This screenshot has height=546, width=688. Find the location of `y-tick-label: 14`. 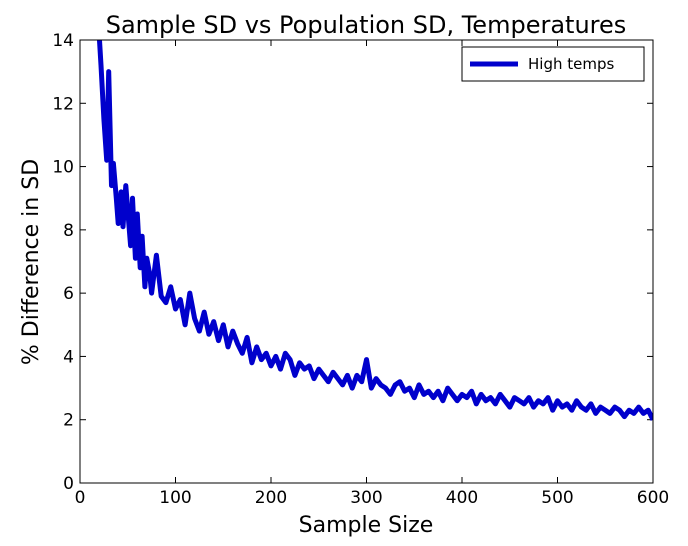

y-tick-label: 14 is located at coordinates (63, 41).